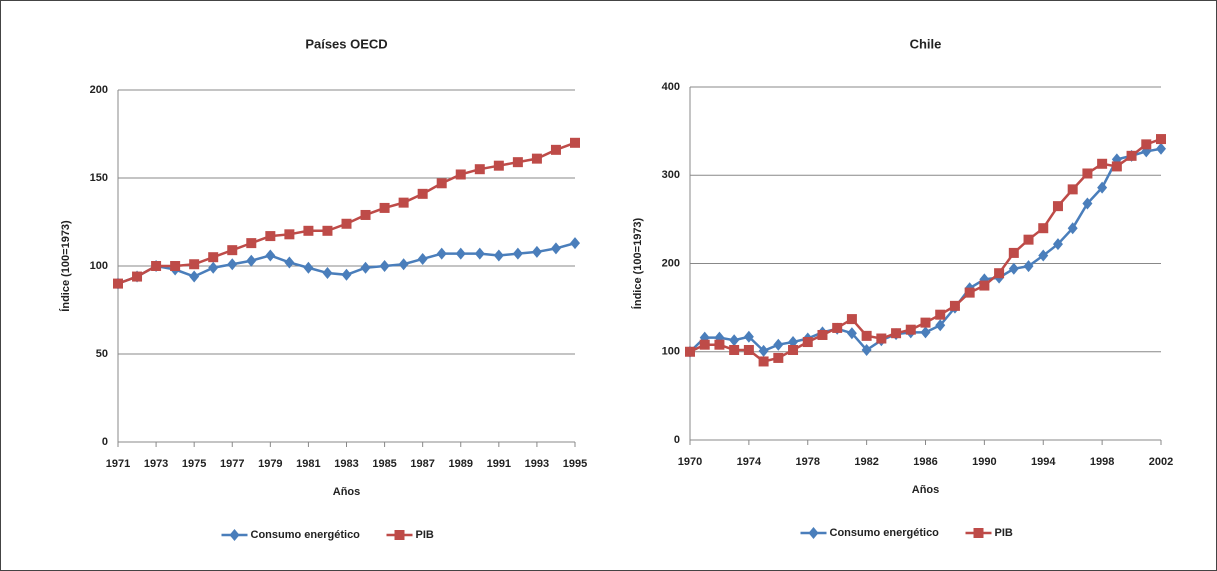 The width and height of the screenshot is (1217, 571). I want to click on y-tick-label: 0, so click(677, 440).